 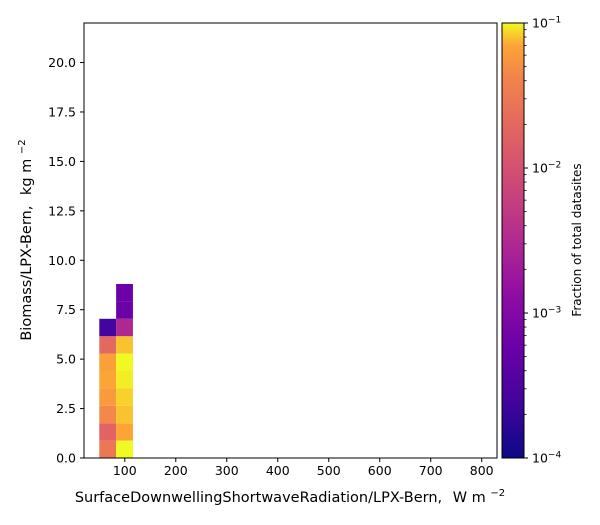 I want to click on x-axis-unit: W m, so click(x=469, y=498).